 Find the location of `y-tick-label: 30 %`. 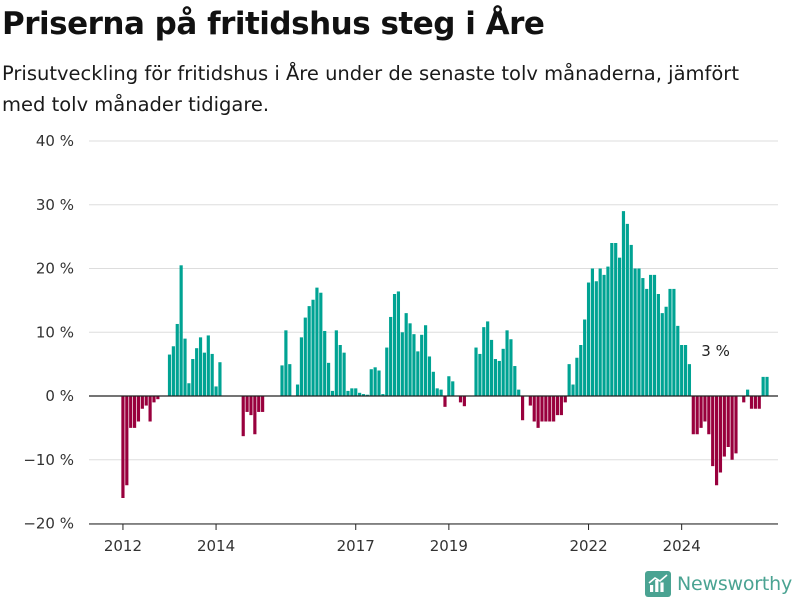

y-tick-label: 30 % is located at coordinates (55, 205).